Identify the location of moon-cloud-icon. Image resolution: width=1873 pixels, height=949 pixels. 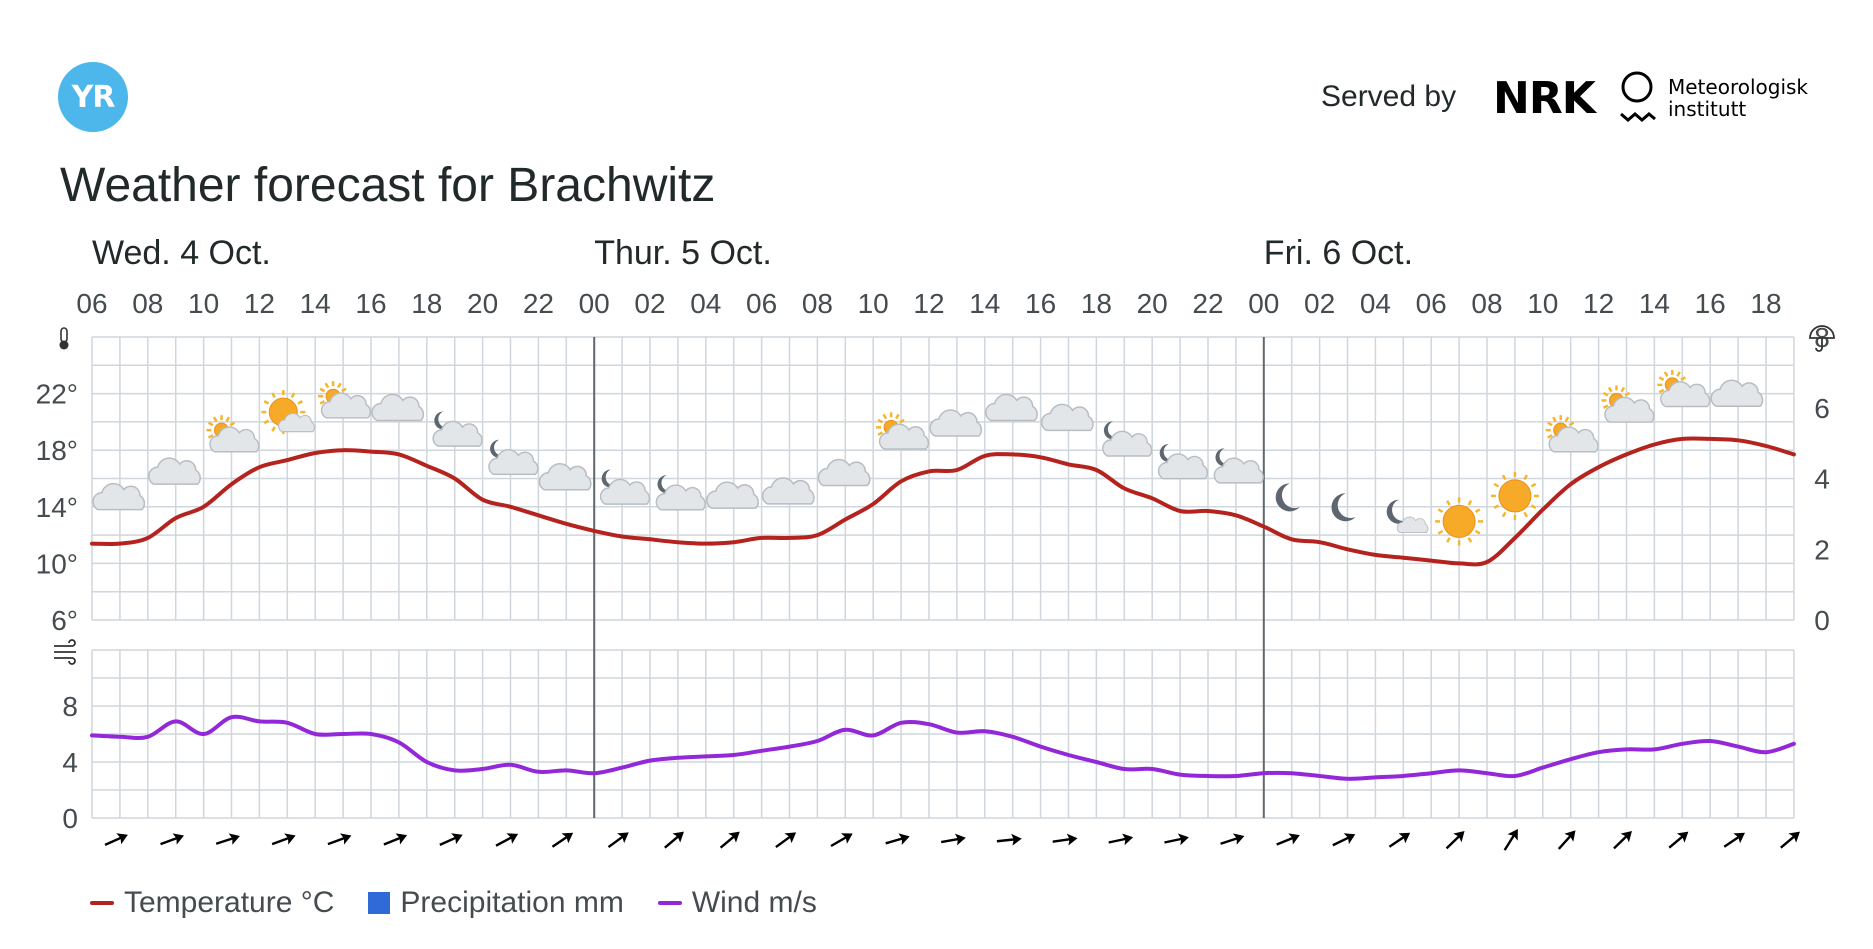
(1407, 516).